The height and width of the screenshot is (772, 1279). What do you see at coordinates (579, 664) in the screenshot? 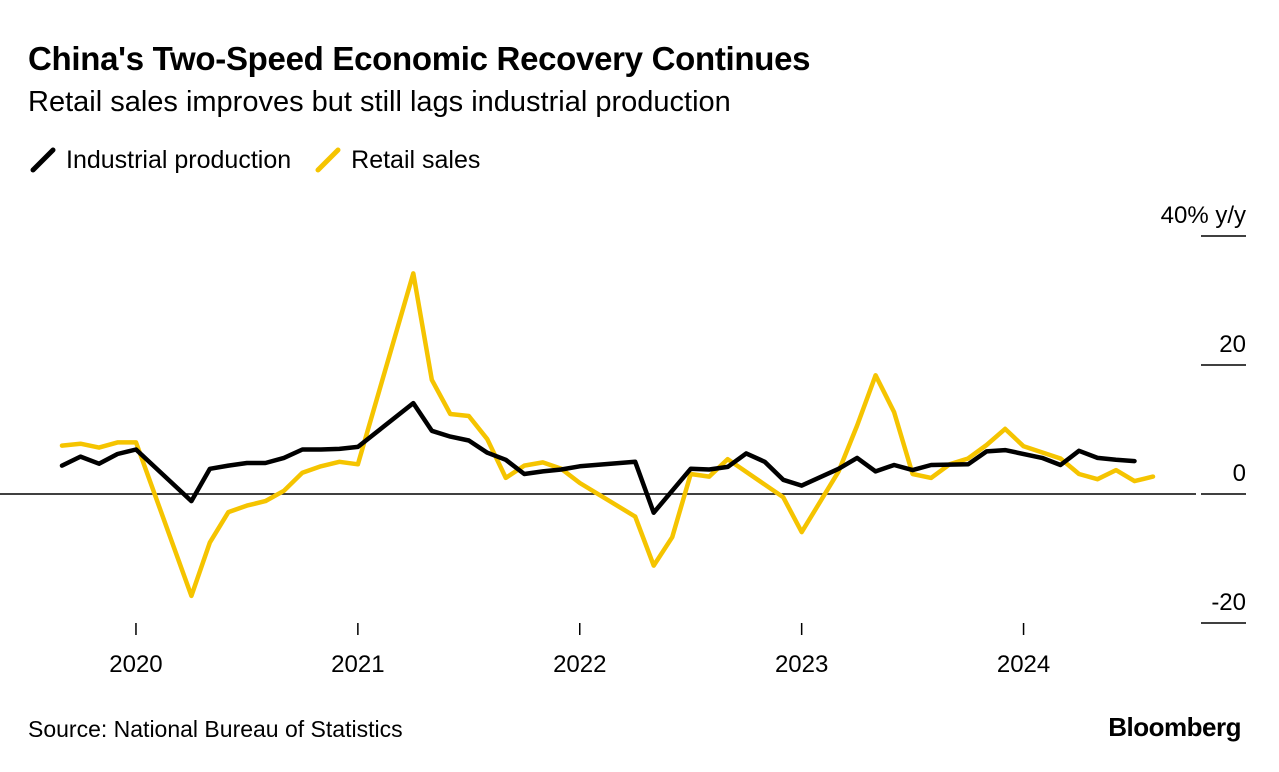
I see `x-tick-label-2022: 2022` at bounding box center [579, 664].